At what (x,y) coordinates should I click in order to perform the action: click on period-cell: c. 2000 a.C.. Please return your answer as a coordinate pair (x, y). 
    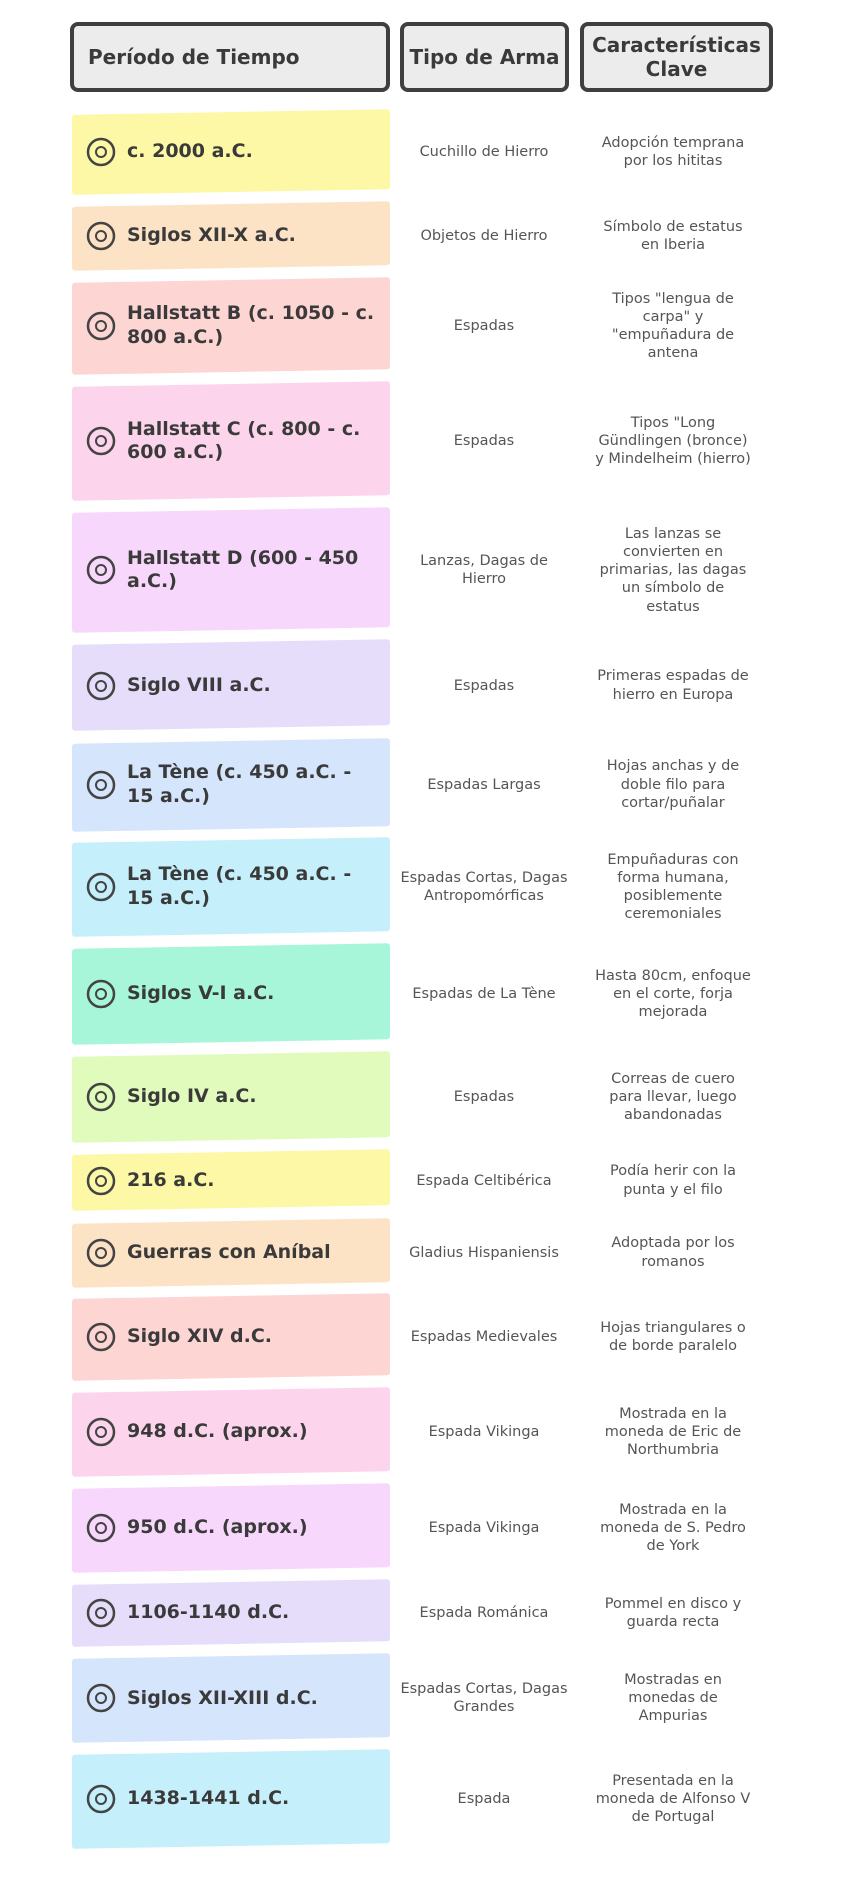
    Looking at the image, I should click on (190, 151).